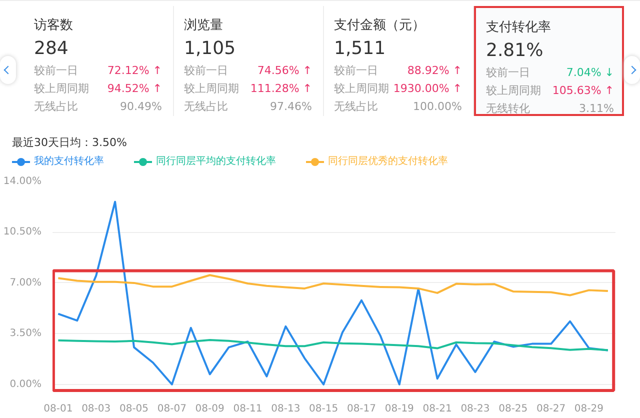 This screenshot has width=640, height=418. What do you see at coordinates (284, 71) in the screenshot?
I see `text: 74.56% ↑` at bounding box center [284, 71].